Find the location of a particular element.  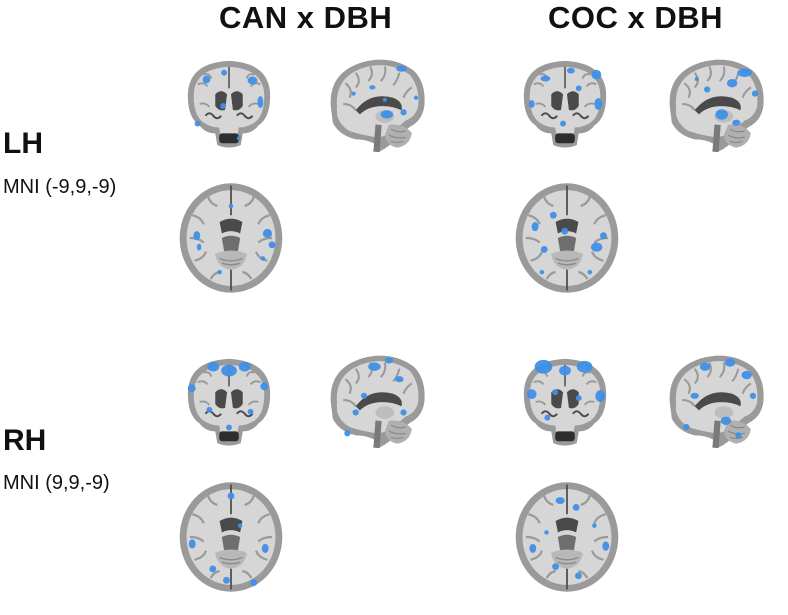

brain-axial-slice-rh-coc is located at coordinates (567, 537).